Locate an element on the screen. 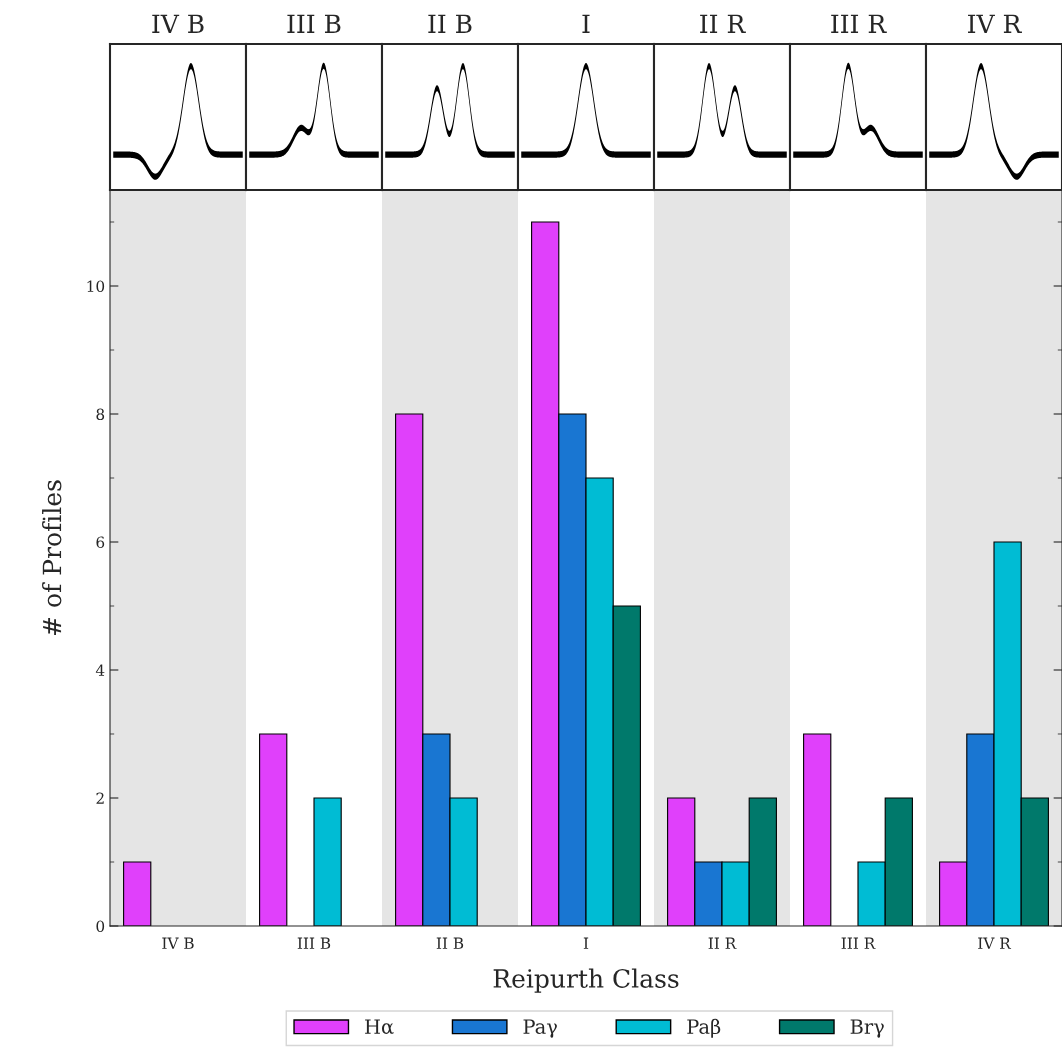  y-tick-label: 10 is located at coordinates (96, 286).